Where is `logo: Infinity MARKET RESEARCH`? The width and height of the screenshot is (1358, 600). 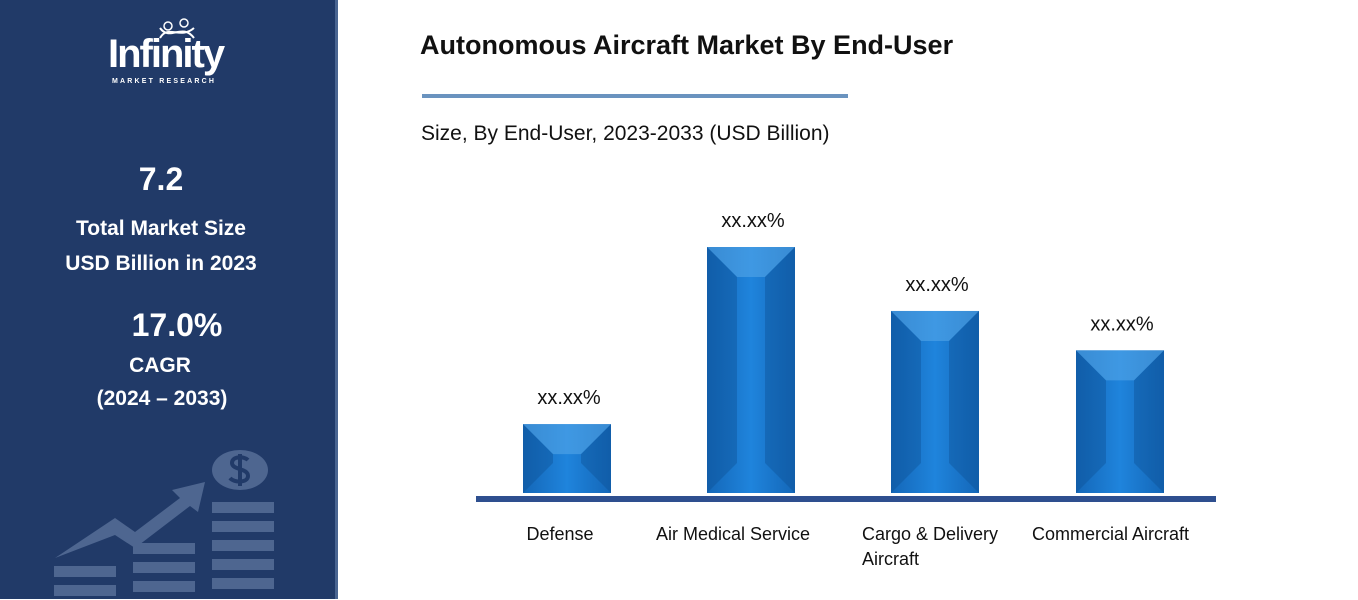
logo: Infinity MARKET RESEARCH is located at coordinates (178, 54).